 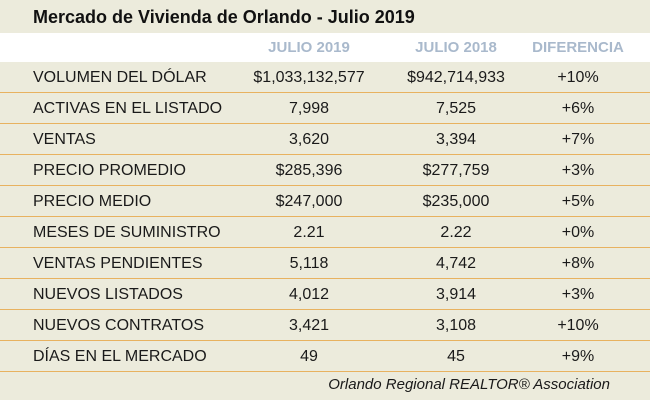 What do you see at coordinates (309, 139) in the screenshot?
I see `value-julio-2019: 3,620` at bounding box center [309, 139].